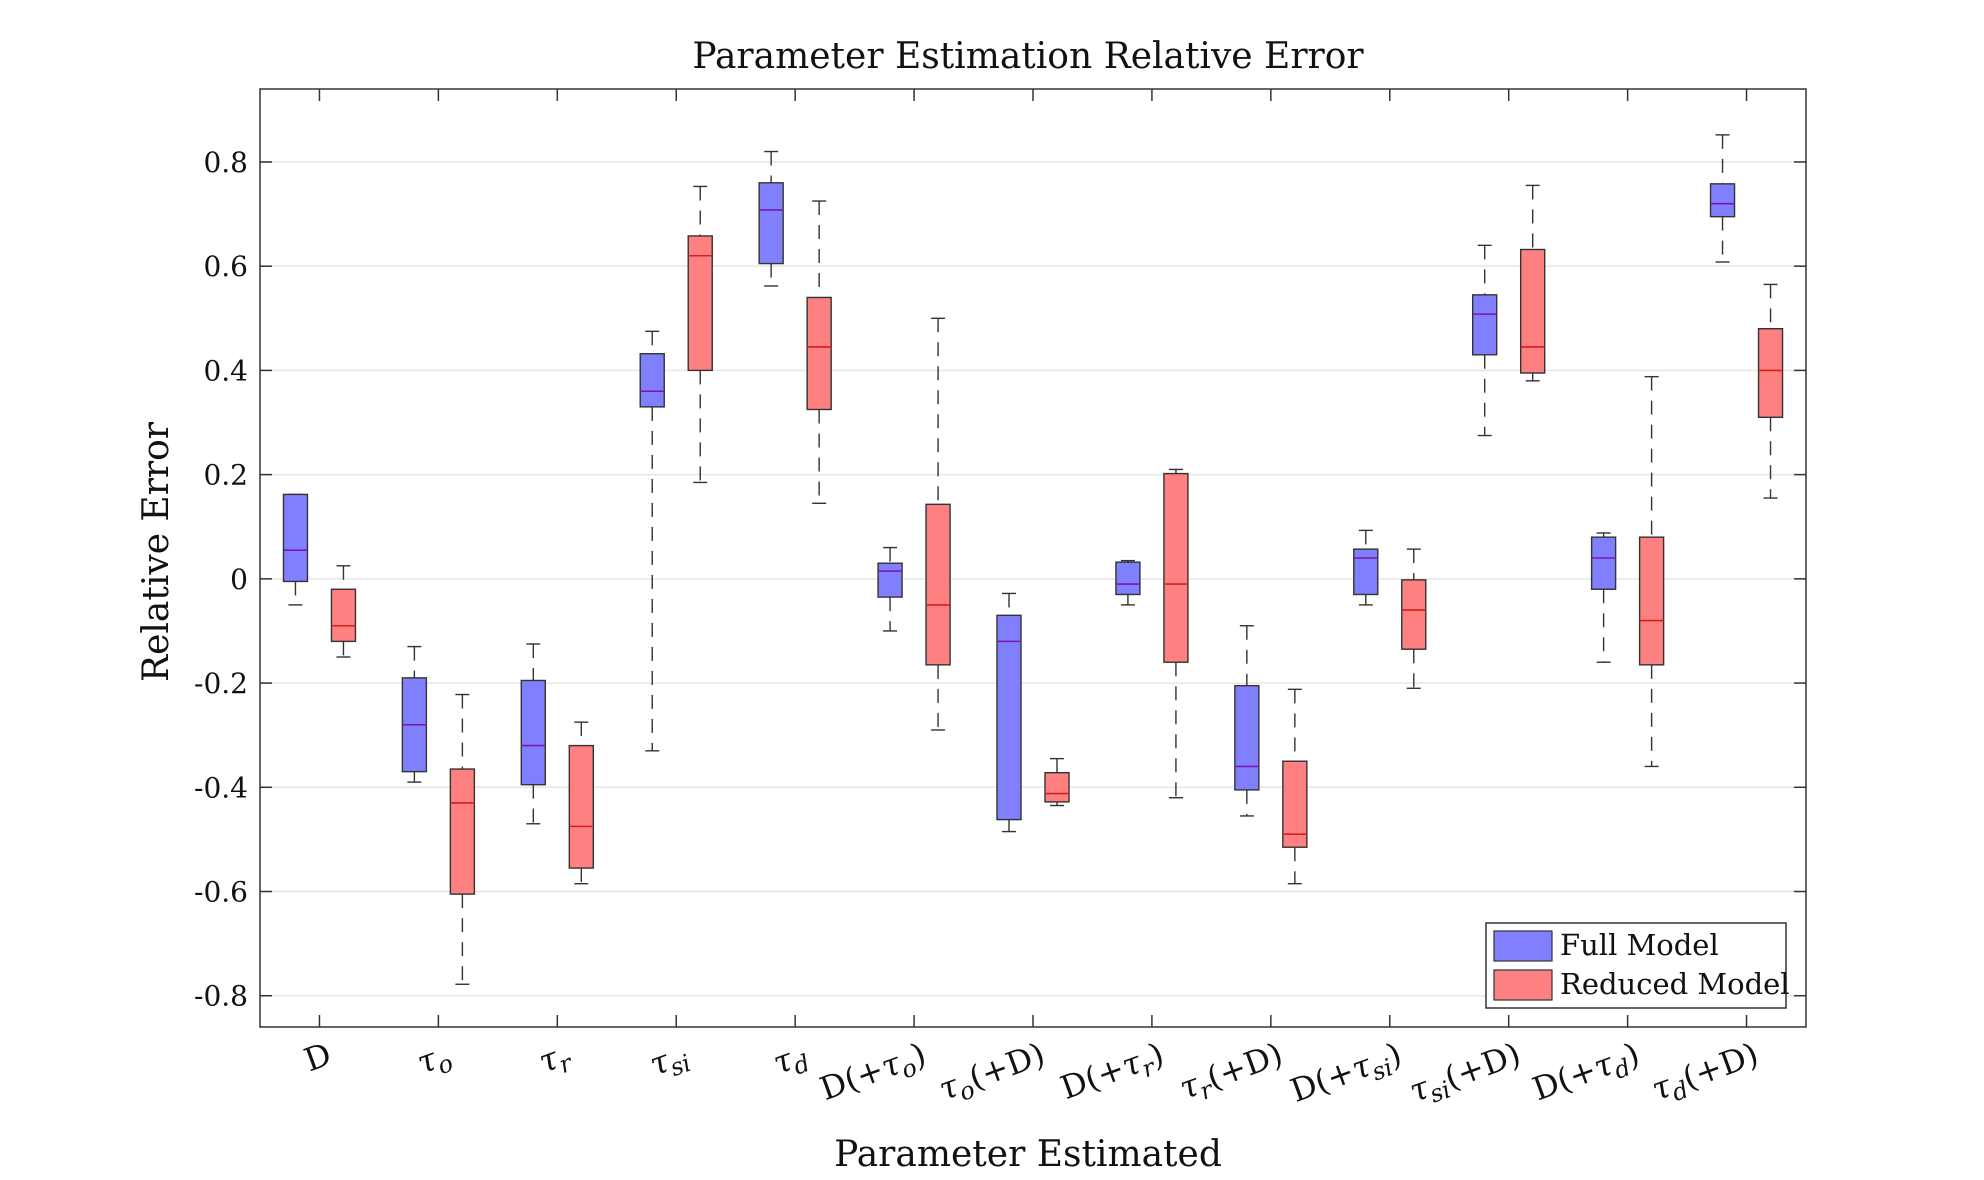 The image size is (1984, 1180). I want to click on x-tick-label: τo, so click(434, 1061).